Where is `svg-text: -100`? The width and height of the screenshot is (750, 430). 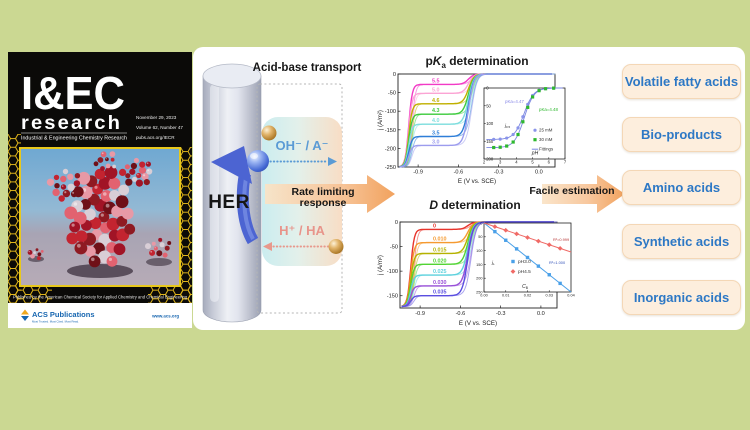 svg-text: -100 is located at coordinates (392, 272).